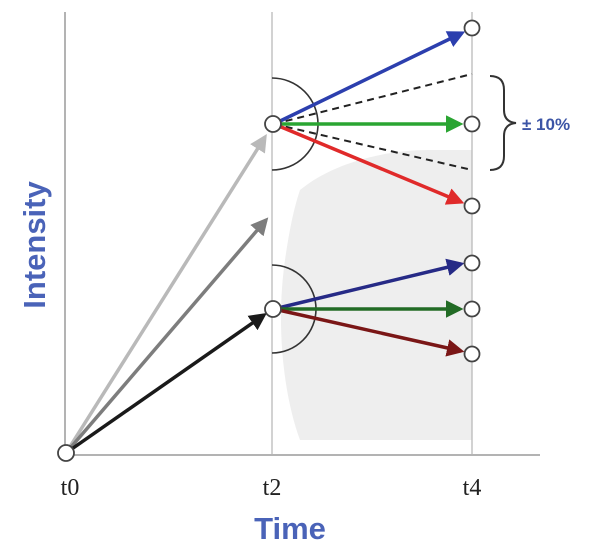 The height and width of the screenshot is (546, 605). I want to click on arrow-t0-to-mid-gray, so click(166, 336).